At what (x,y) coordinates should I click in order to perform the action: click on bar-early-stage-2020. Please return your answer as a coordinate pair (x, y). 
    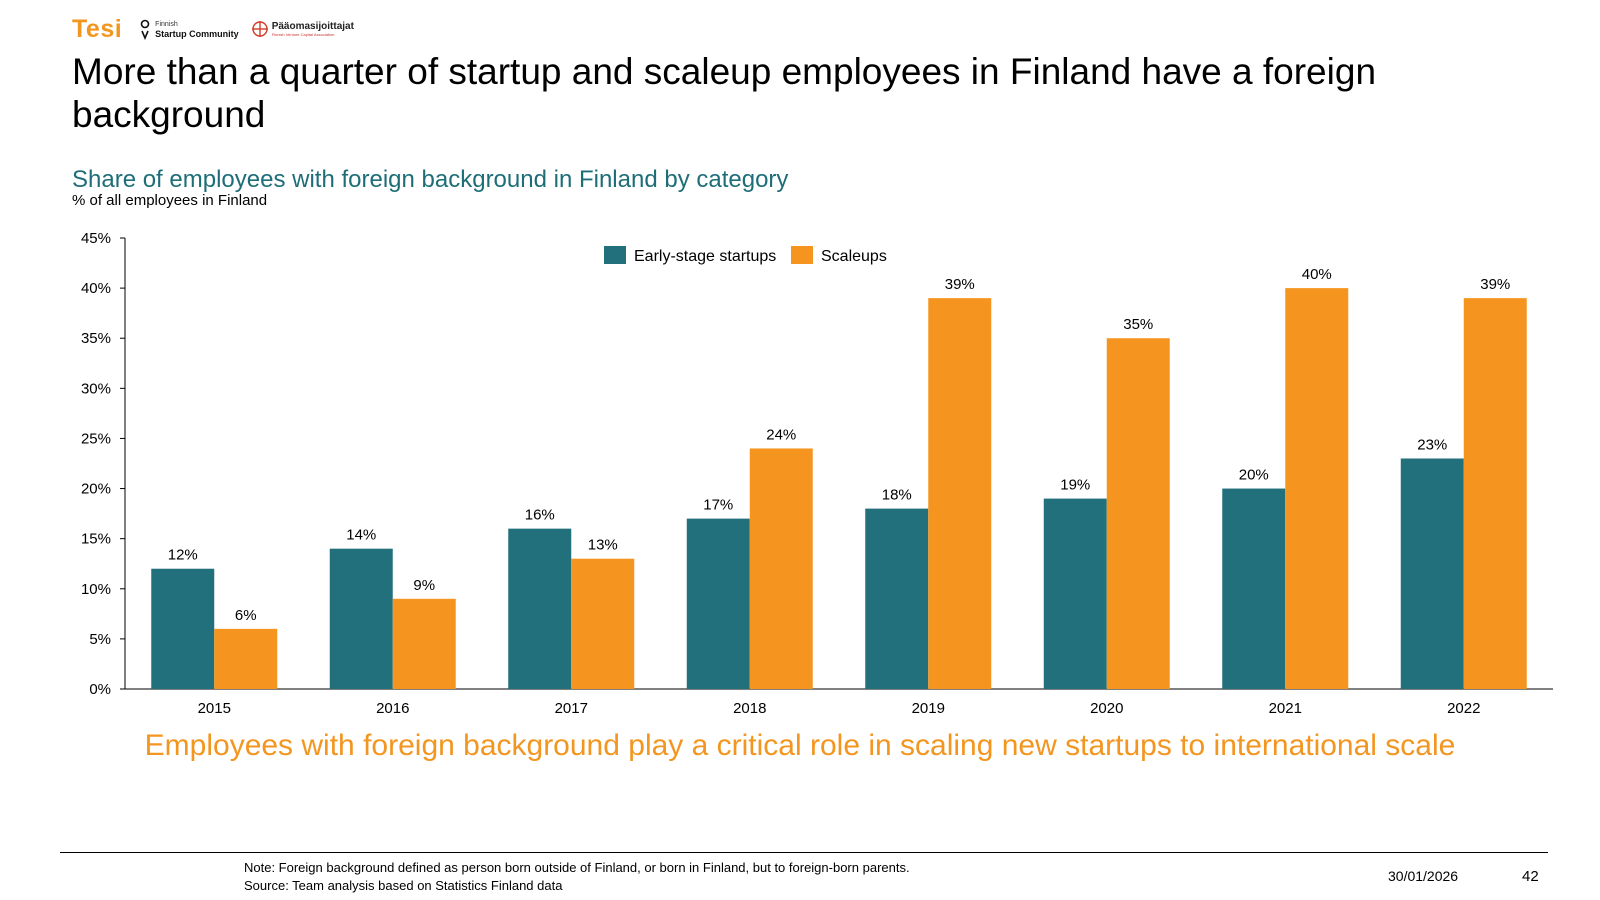
    Looking at the image, I should click on (1075, 593).